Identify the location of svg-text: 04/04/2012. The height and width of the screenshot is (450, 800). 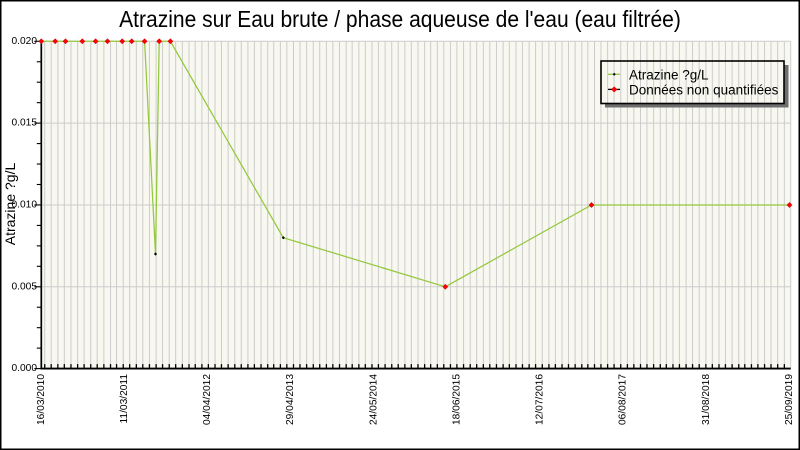
(207, 399).